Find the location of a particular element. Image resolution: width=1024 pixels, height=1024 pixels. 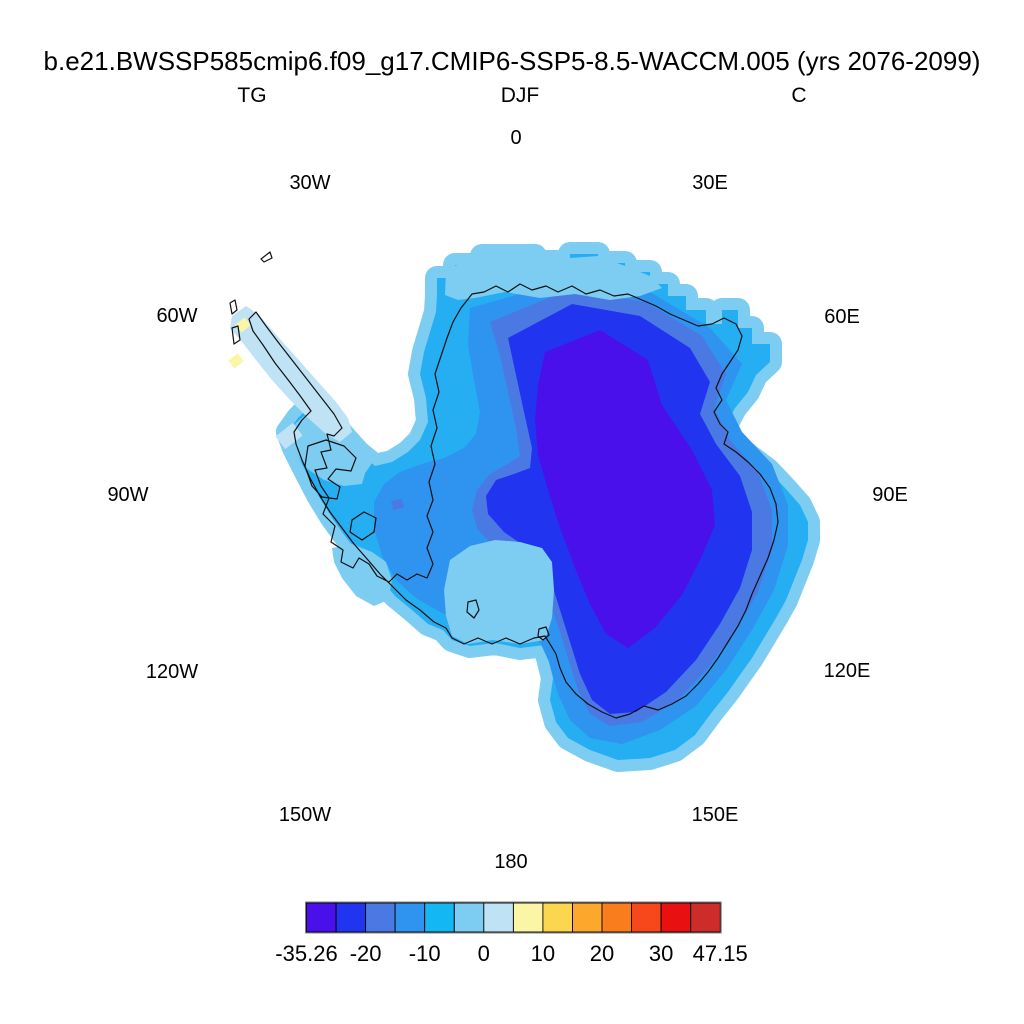

fill-cornflower-cell-west is located at coordinates (398, 504).